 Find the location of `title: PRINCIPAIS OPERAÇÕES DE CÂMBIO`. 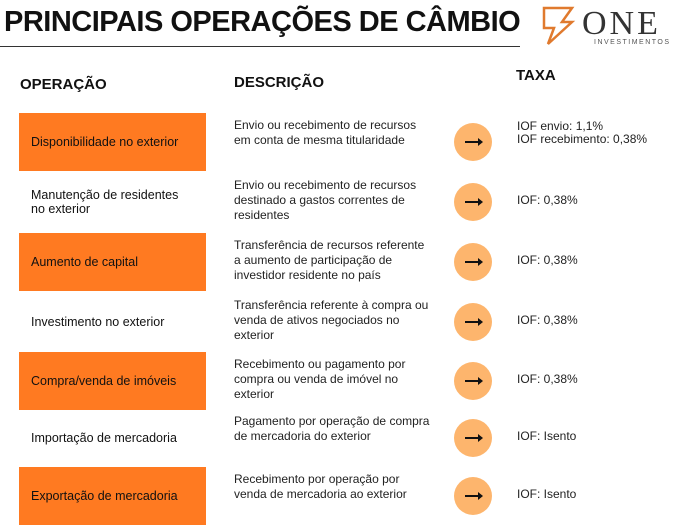

title: PRINCIPAIS OPERAÇÕES DE CÂMBIO is located at coordinates (262, 22).